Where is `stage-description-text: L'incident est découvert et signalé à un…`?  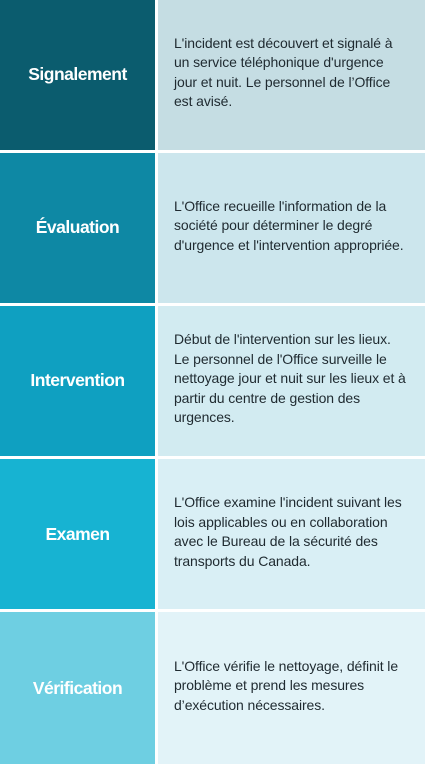
stage-description-text: L'incident est découvert et signalé à un… is located at coordinates (283, 72).